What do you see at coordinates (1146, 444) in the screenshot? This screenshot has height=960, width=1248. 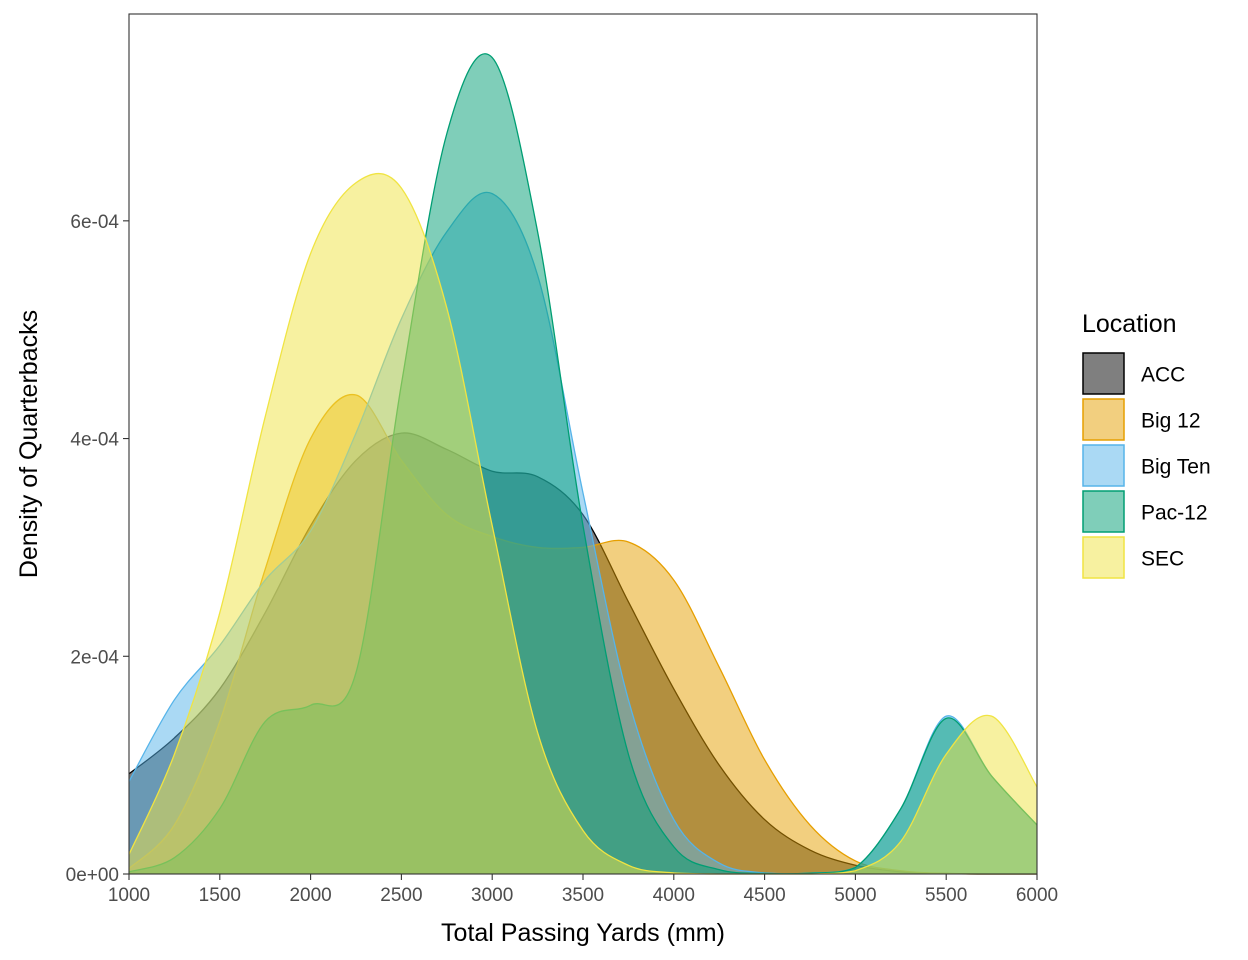 I see `legend: Location ACC Big 12 Big Ten Pac-12 SEC` at bounding box center [1146, 444].